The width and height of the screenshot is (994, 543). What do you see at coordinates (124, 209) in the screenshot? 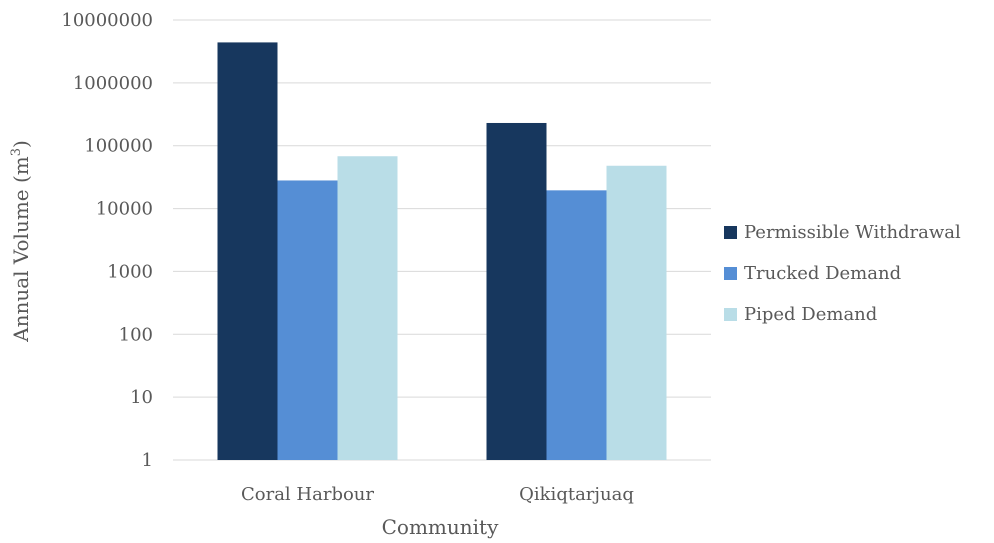
I see `y-tick-label: 10000` at bounding box center [124, 209].